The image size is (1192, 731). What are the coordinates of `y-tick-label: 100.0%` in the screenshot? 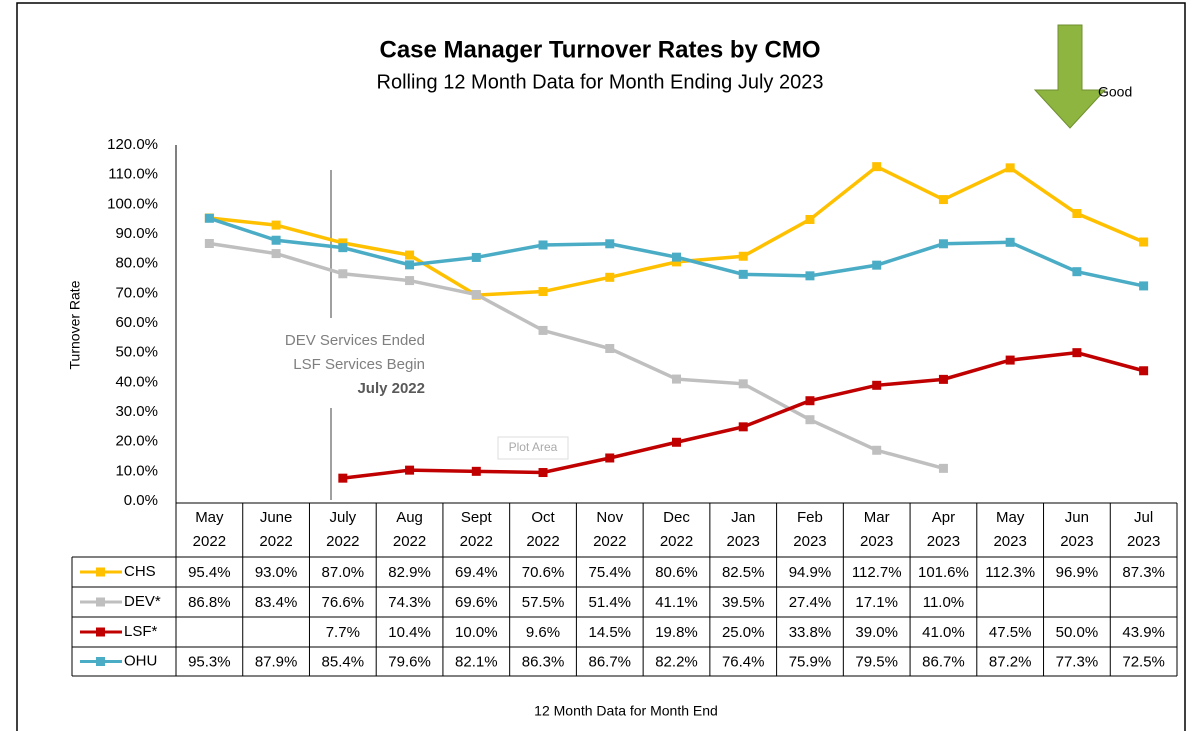 It's located at (132, 203).